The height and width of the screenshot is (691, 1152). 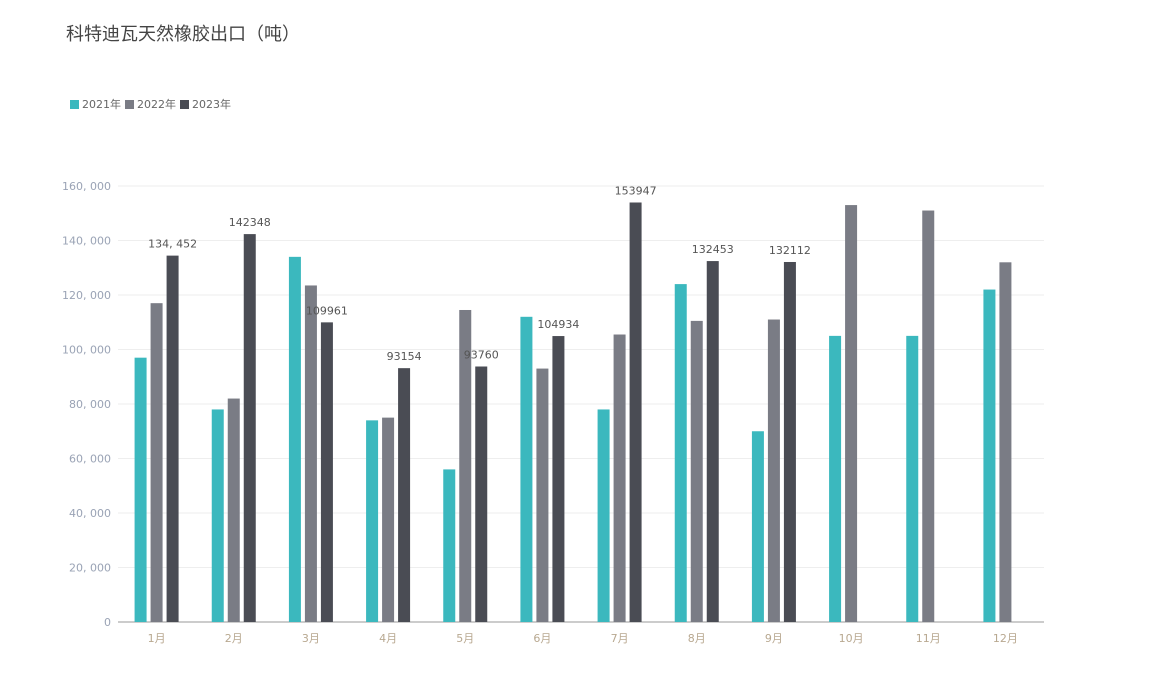 I want to click on legend: 2021年 2022年 2023年, so click(x=150, y=104).